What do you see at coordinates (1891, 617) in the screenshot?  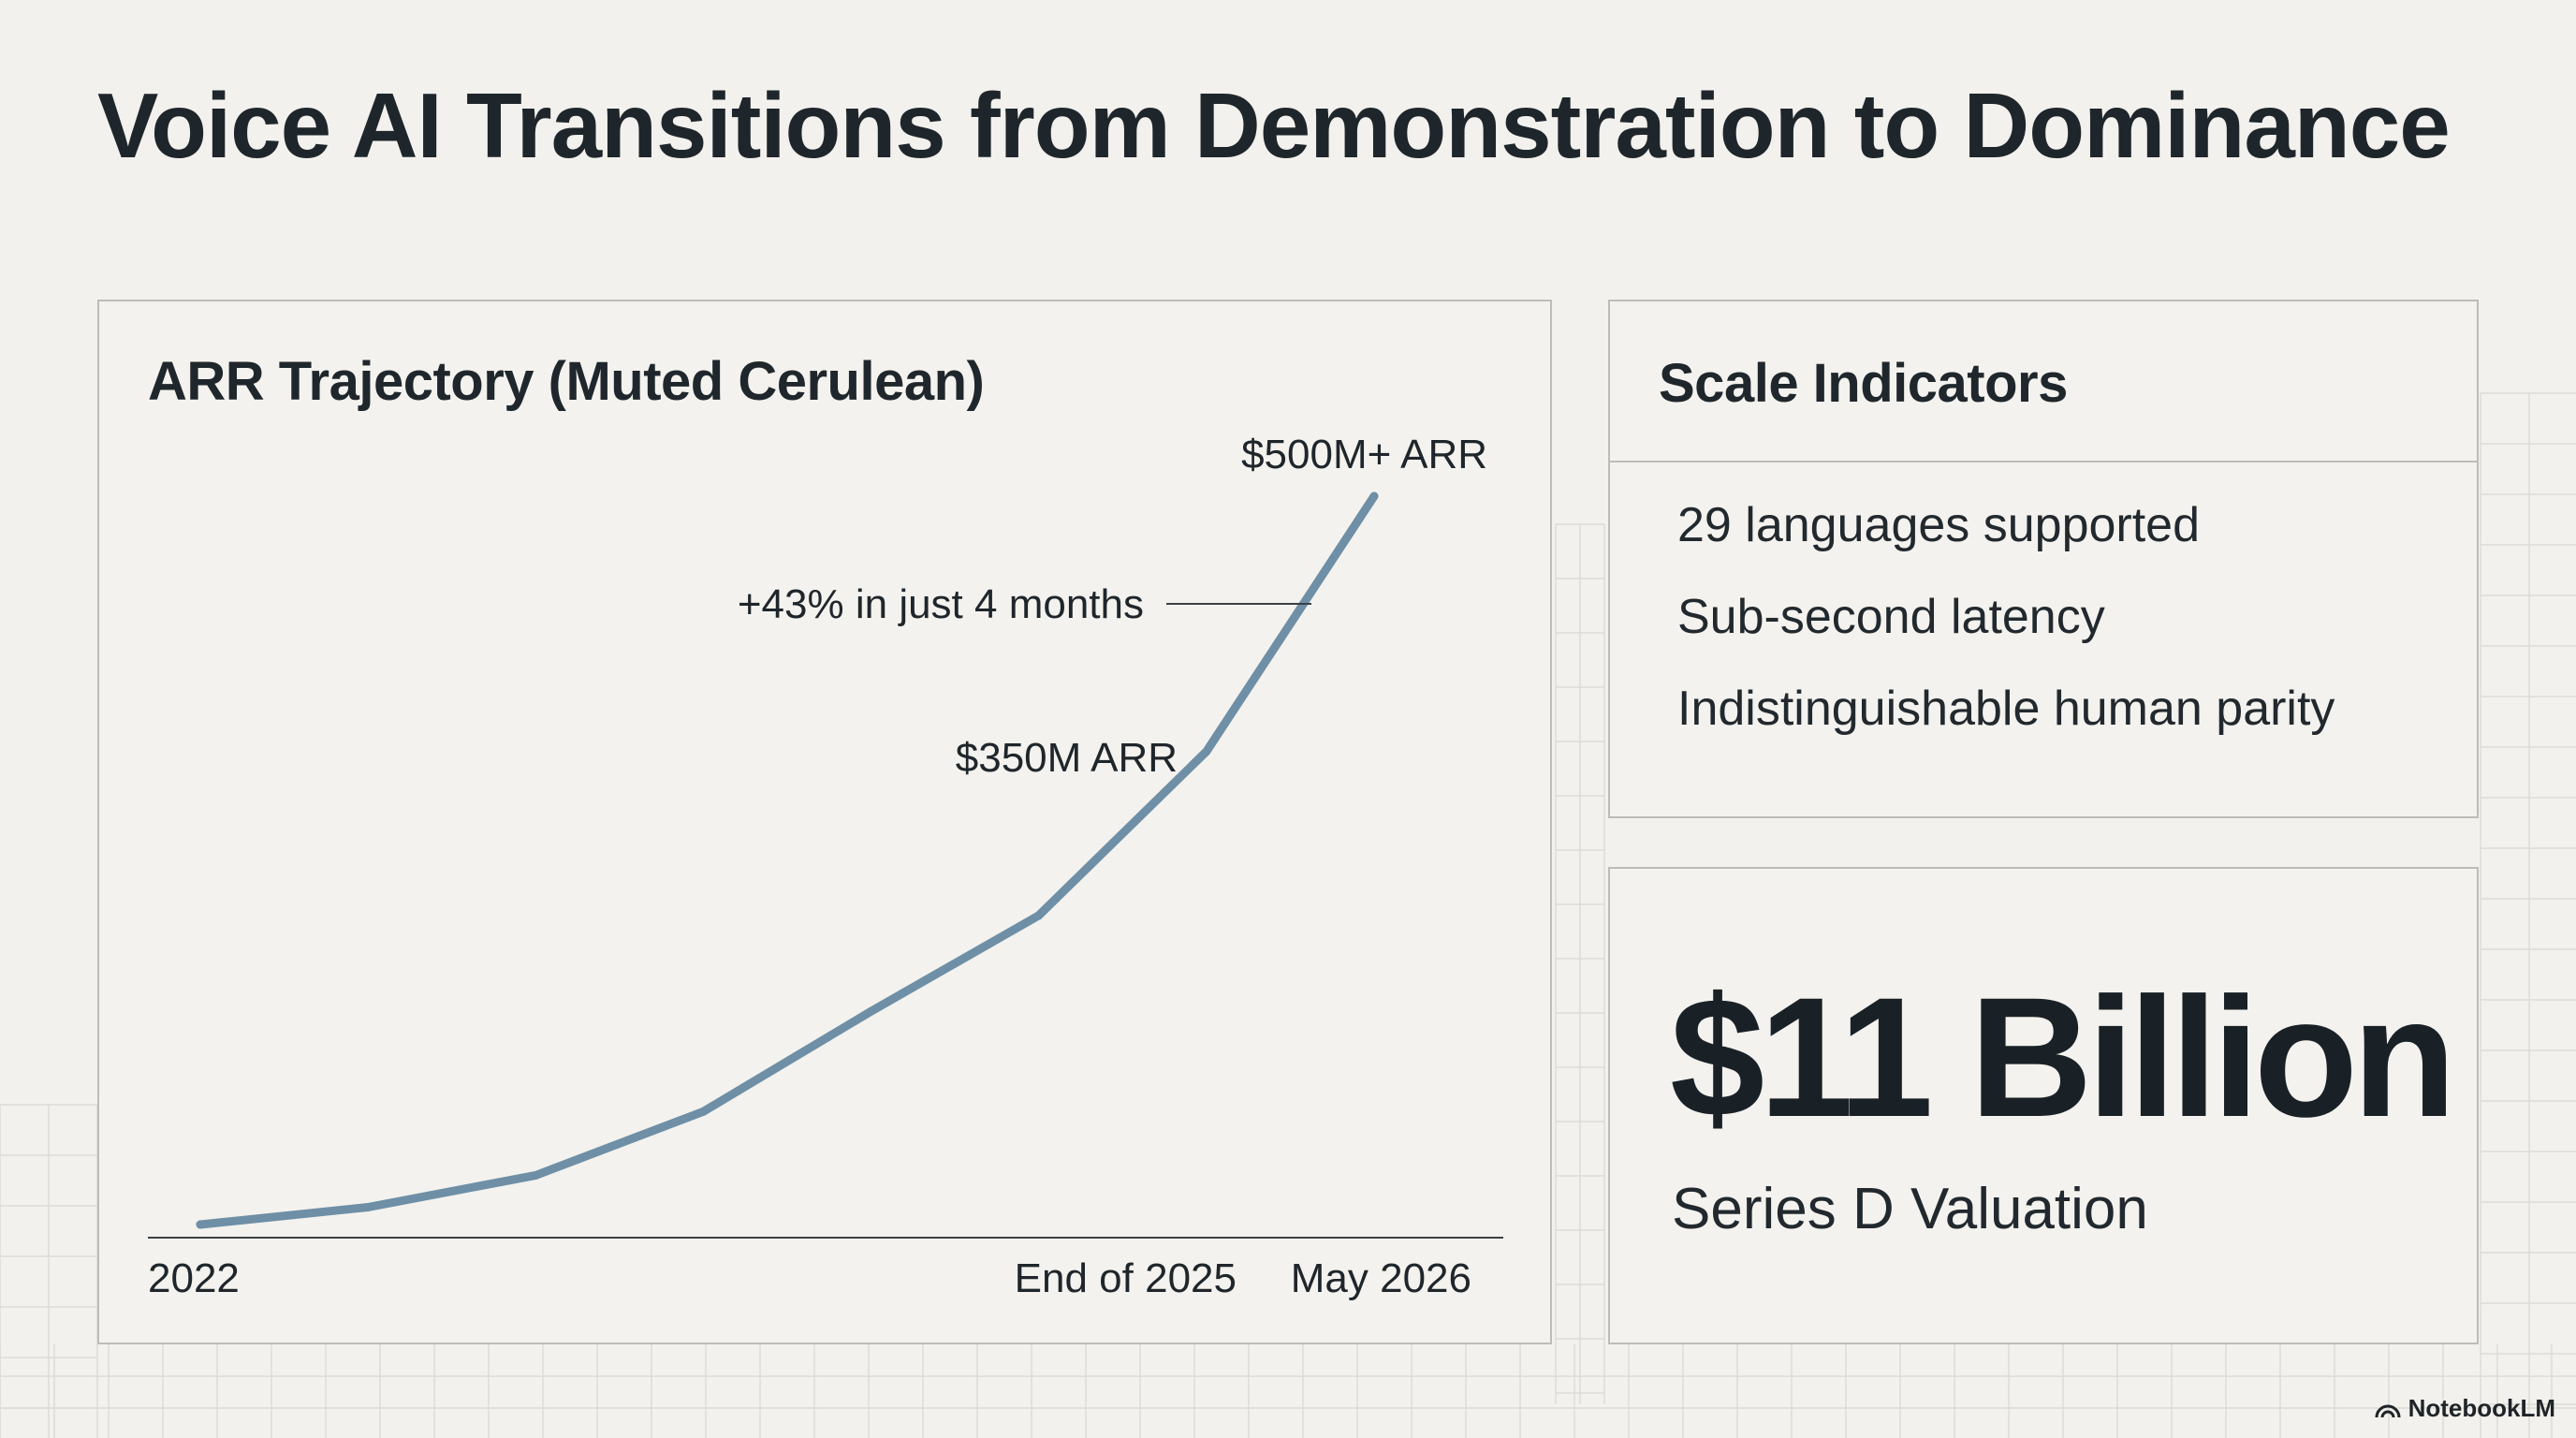 I see `scale-indicator-item: Sub-second latency` at bounding box center [1891, 617].